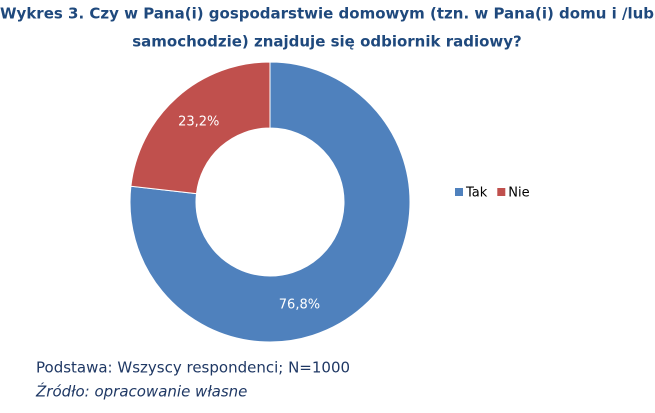  What do you see at coordinates (299, 304) in the screenshot?
I see `data-label: 76,8%` at bounding box center [299, 304].